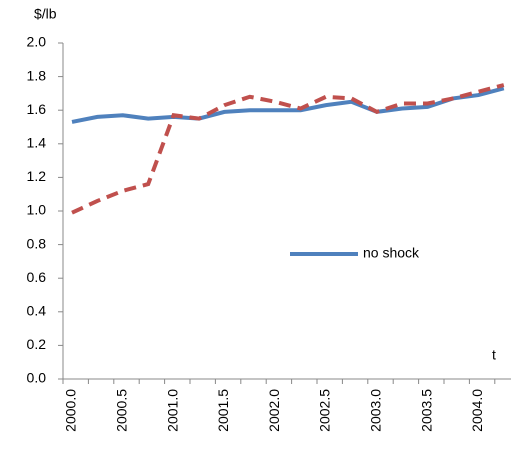 This screenshot has height=468, width=511. Describe the element at coordinates (274, 410) in the screenshot. I see `x-tick-label: 2002.0` at that location.